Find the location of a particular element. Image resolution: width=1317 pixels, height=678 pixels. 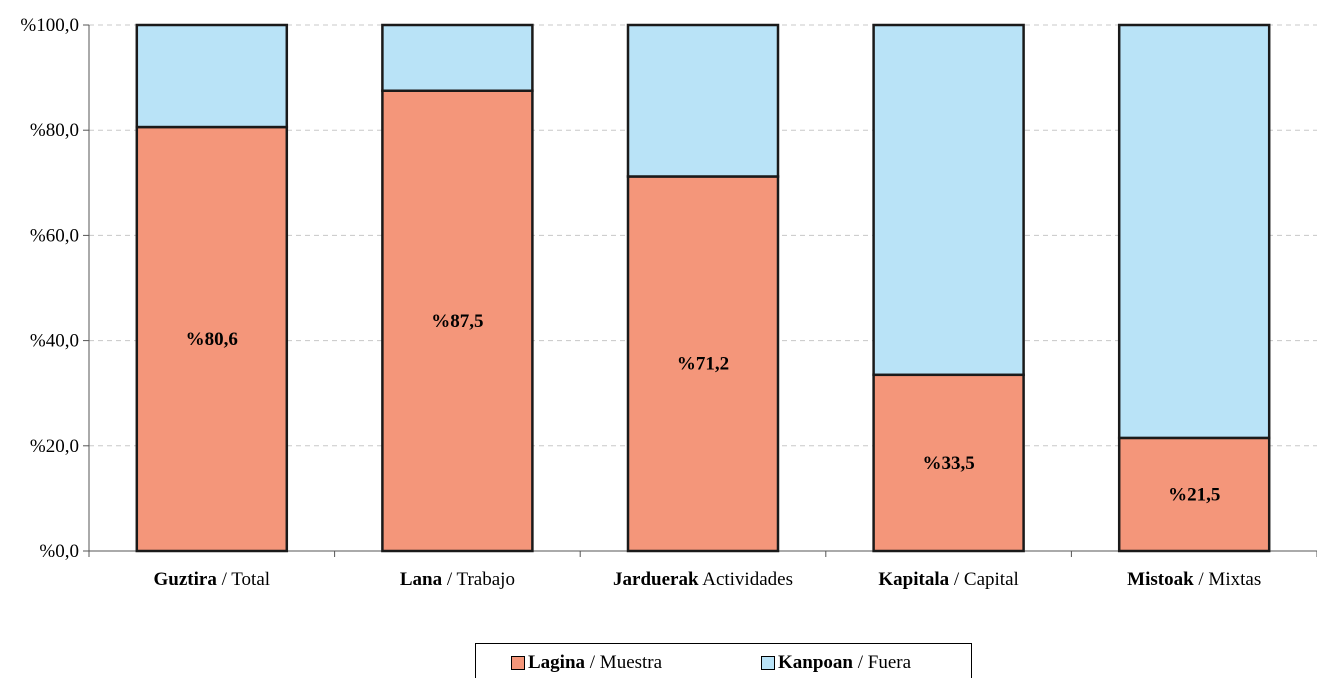

legend-label-rest: / Muestra is located at coordinates (624, 662).